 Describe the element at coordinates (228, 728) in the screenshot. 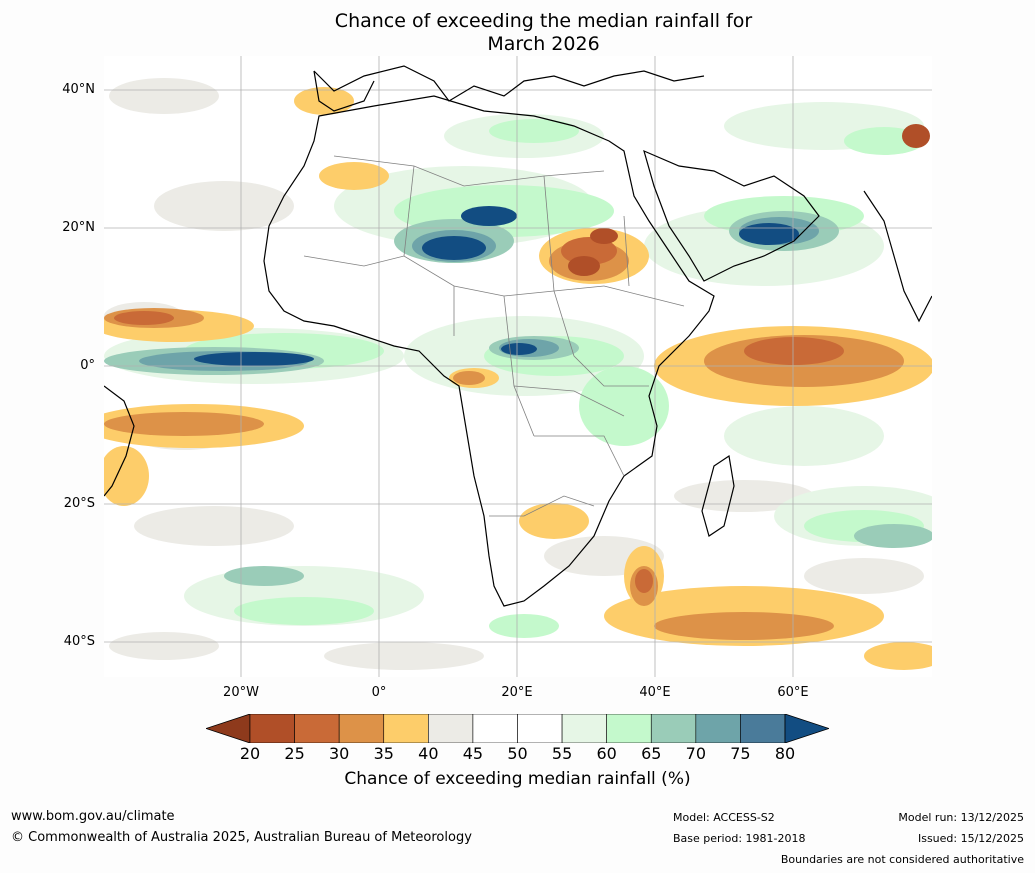

I see `colorbar-extend-low` at that location.